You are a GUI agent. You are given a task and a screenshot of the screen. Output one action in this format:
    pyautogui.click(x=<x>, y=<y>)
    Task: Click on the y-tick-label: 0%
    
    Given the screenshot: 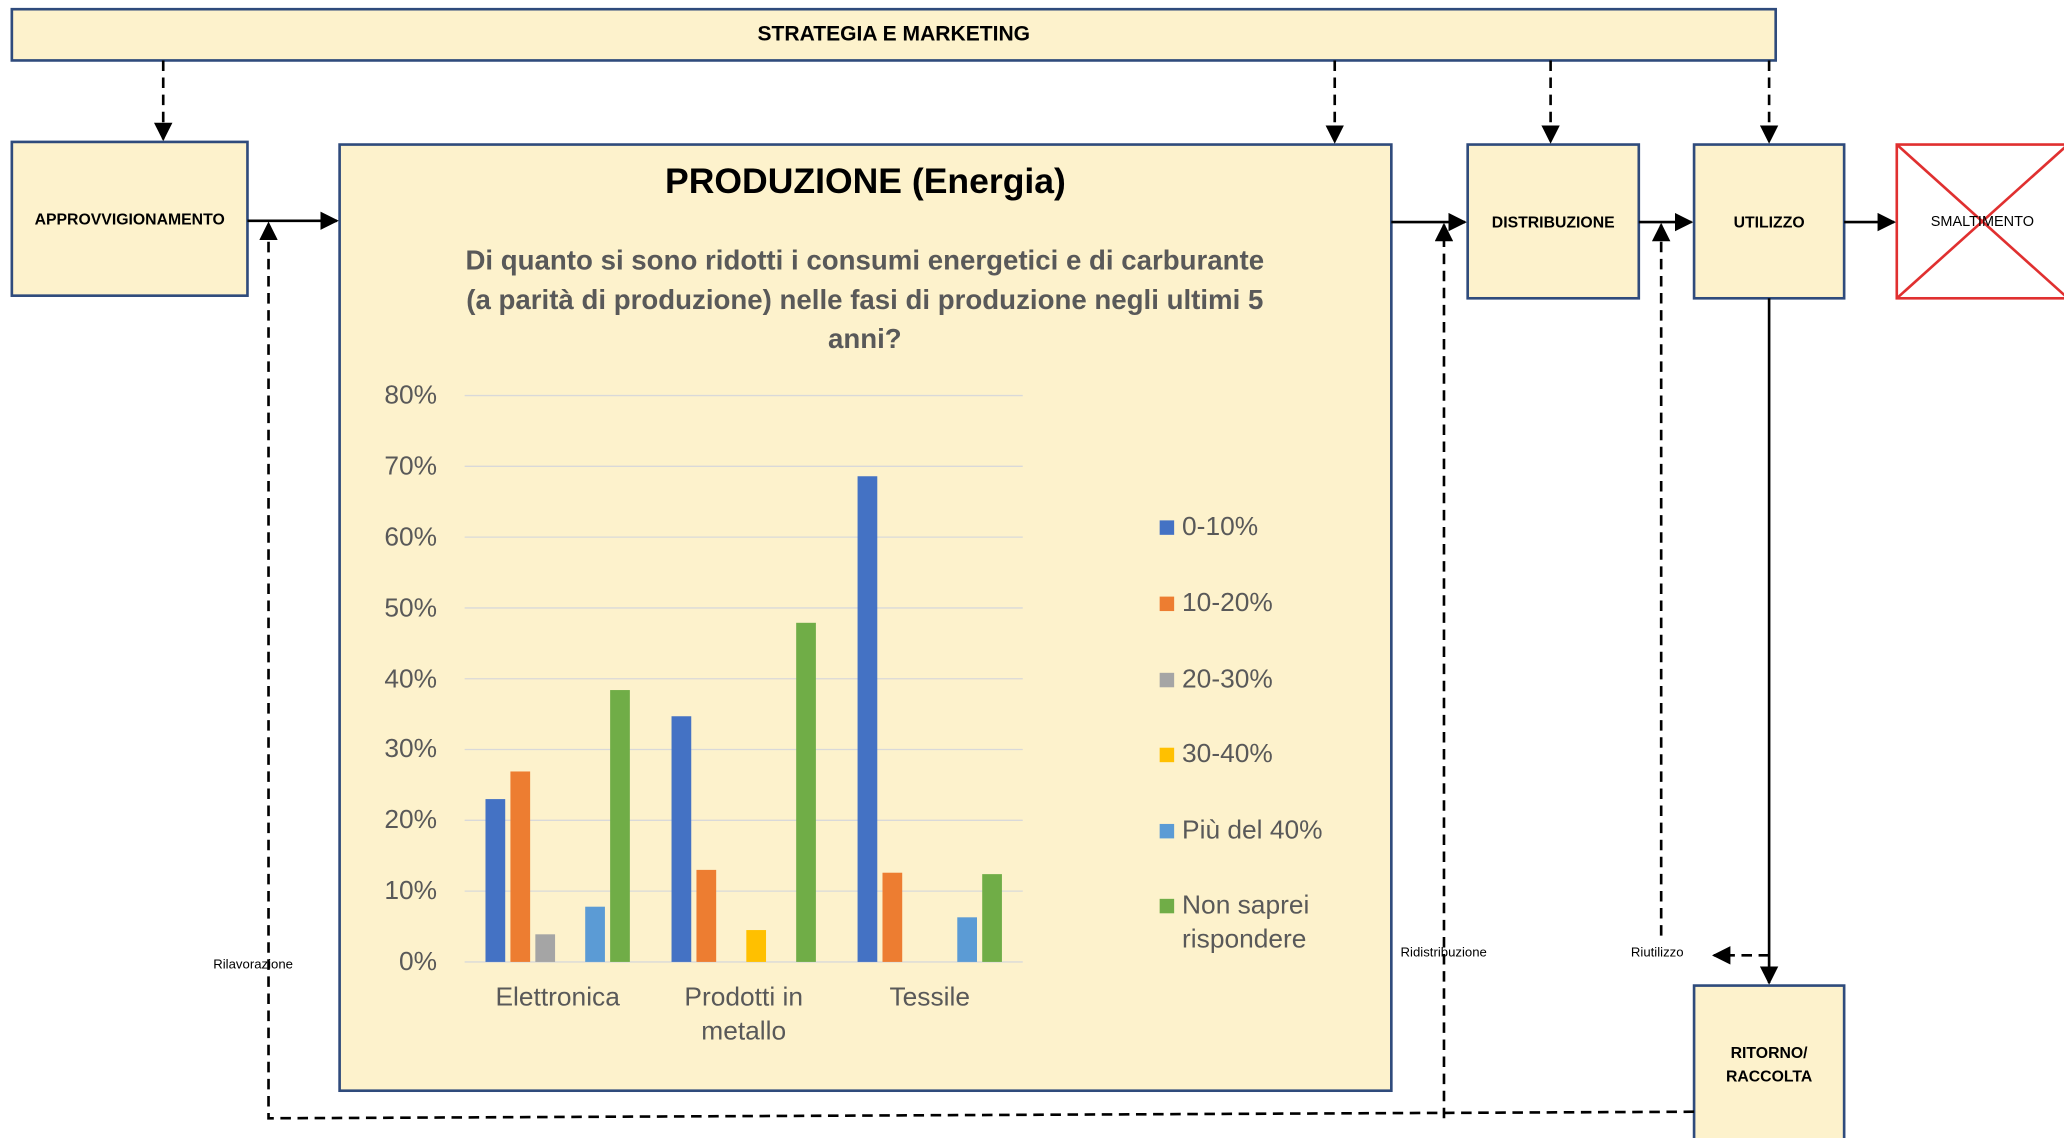 What is the action you would take?
    pyautogui.click(x=418, y=962)
    